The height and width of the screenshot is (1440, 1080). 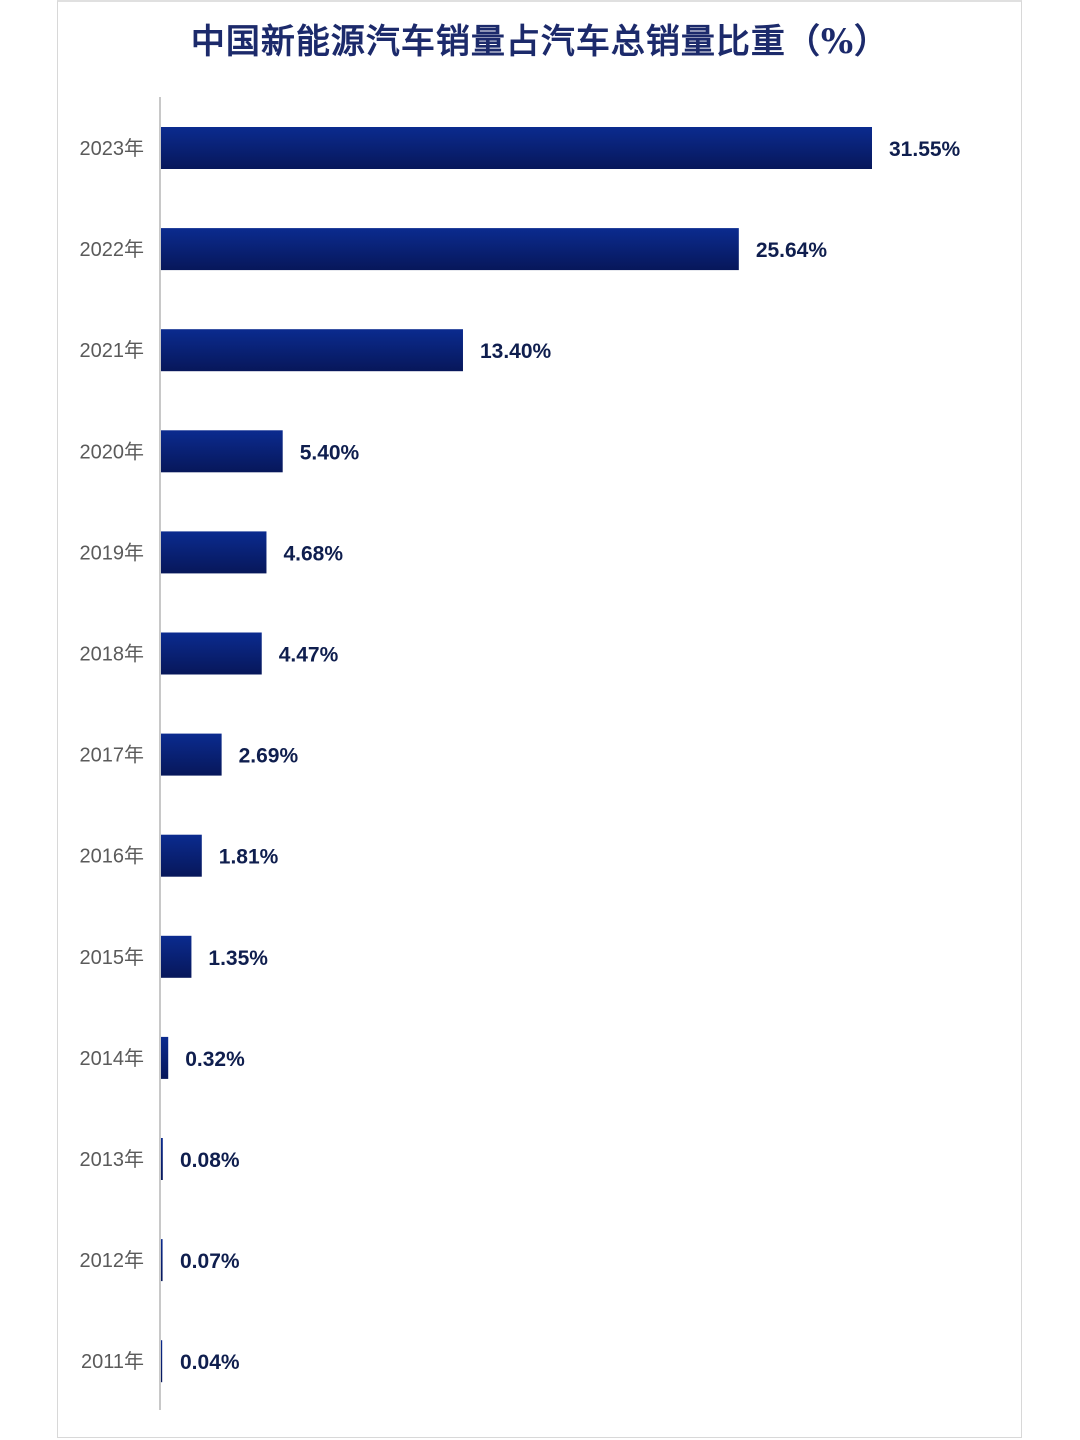 I want to click on category-label: 2016年, so click(x=112, y=856).